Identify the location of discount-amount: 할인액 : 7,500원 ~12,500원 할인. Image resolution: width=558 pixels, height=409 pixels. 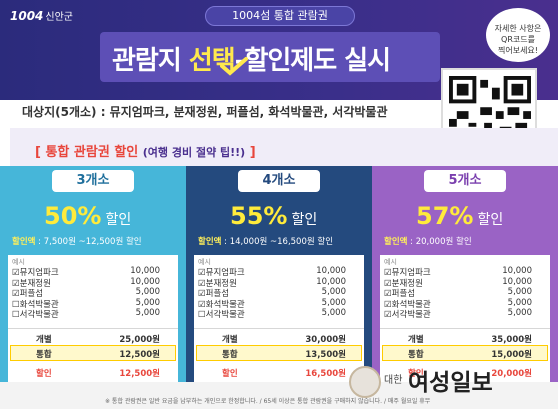
(77, 241).